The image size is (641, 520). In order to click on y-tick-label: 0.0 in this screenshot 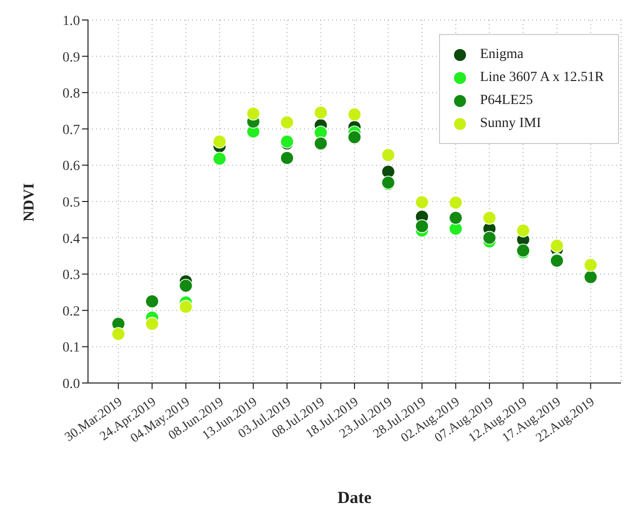, I will do `click(71, 384)`.